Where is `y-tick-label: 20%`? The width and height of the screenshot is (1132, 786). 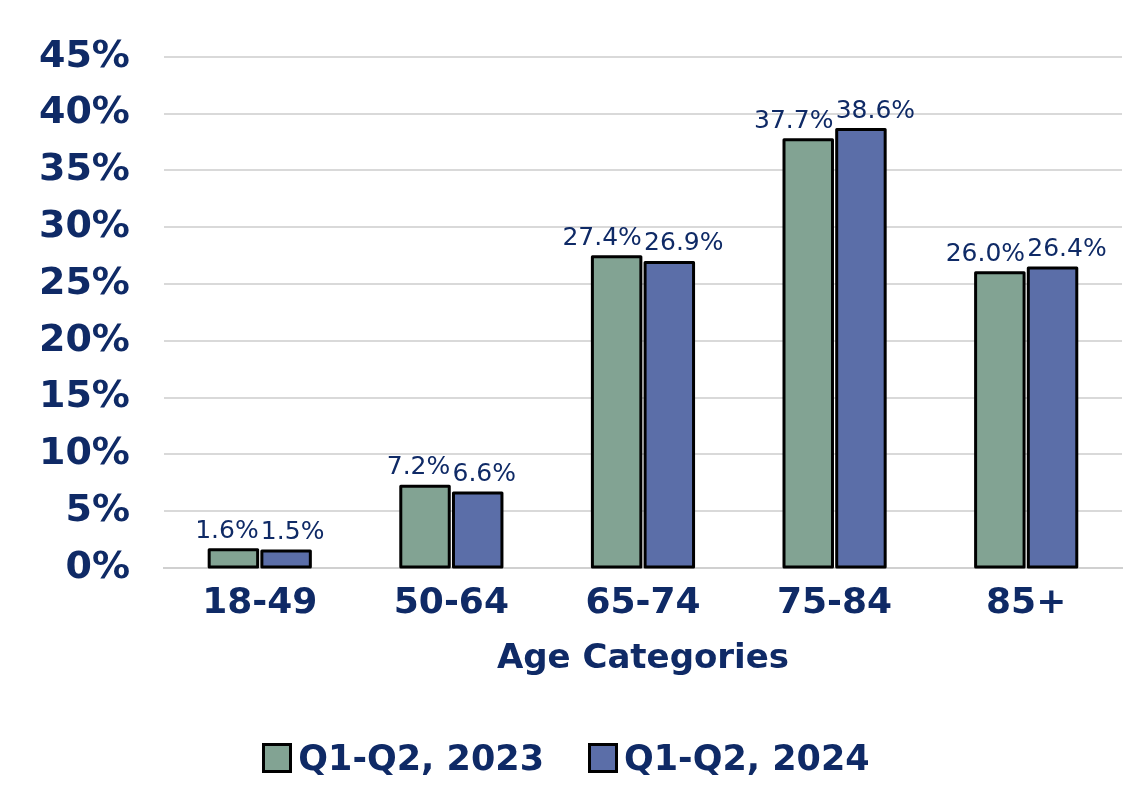
y-tick-label: 20% is located at coordinates (84, 337).